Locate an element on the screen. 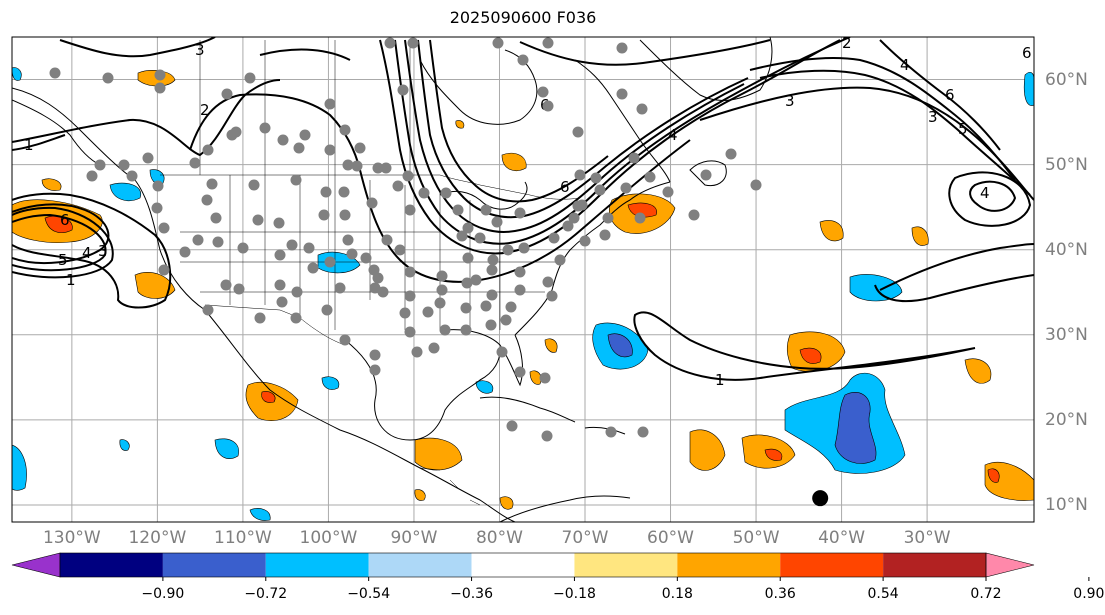  longitude-tick-label: 80°W is located at coordinates (499, 538).